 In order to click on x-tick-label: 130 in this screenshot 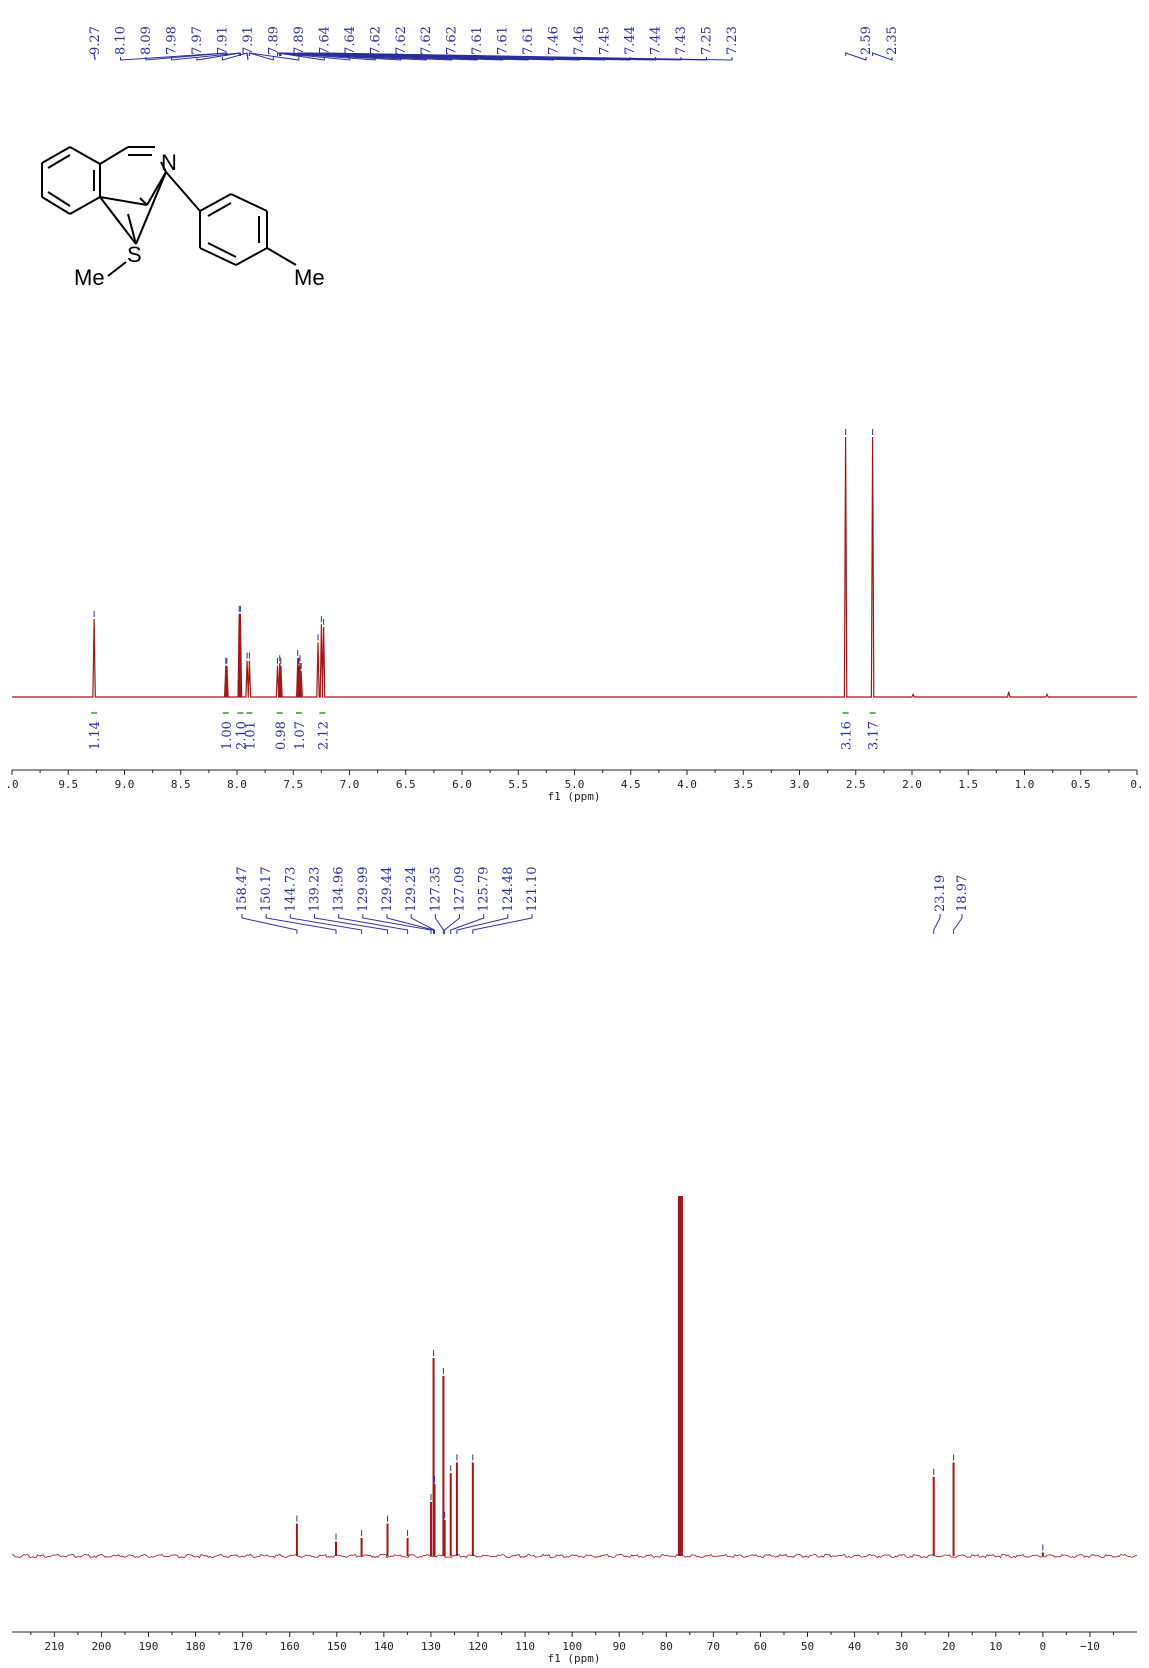, I will do `click(431, 1646)`.